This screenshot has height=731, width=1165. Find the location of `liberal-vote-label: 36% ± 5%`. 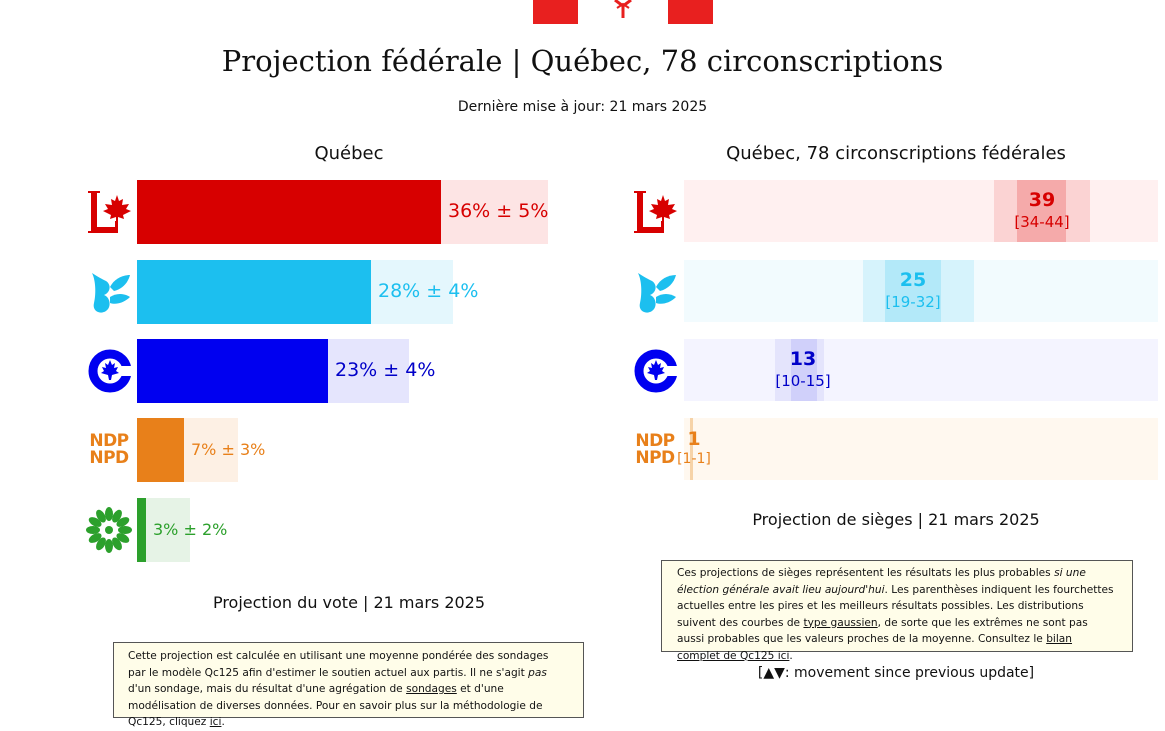

liberal-vote-label: 36% ± 5% is located at coordinates (498, 211).